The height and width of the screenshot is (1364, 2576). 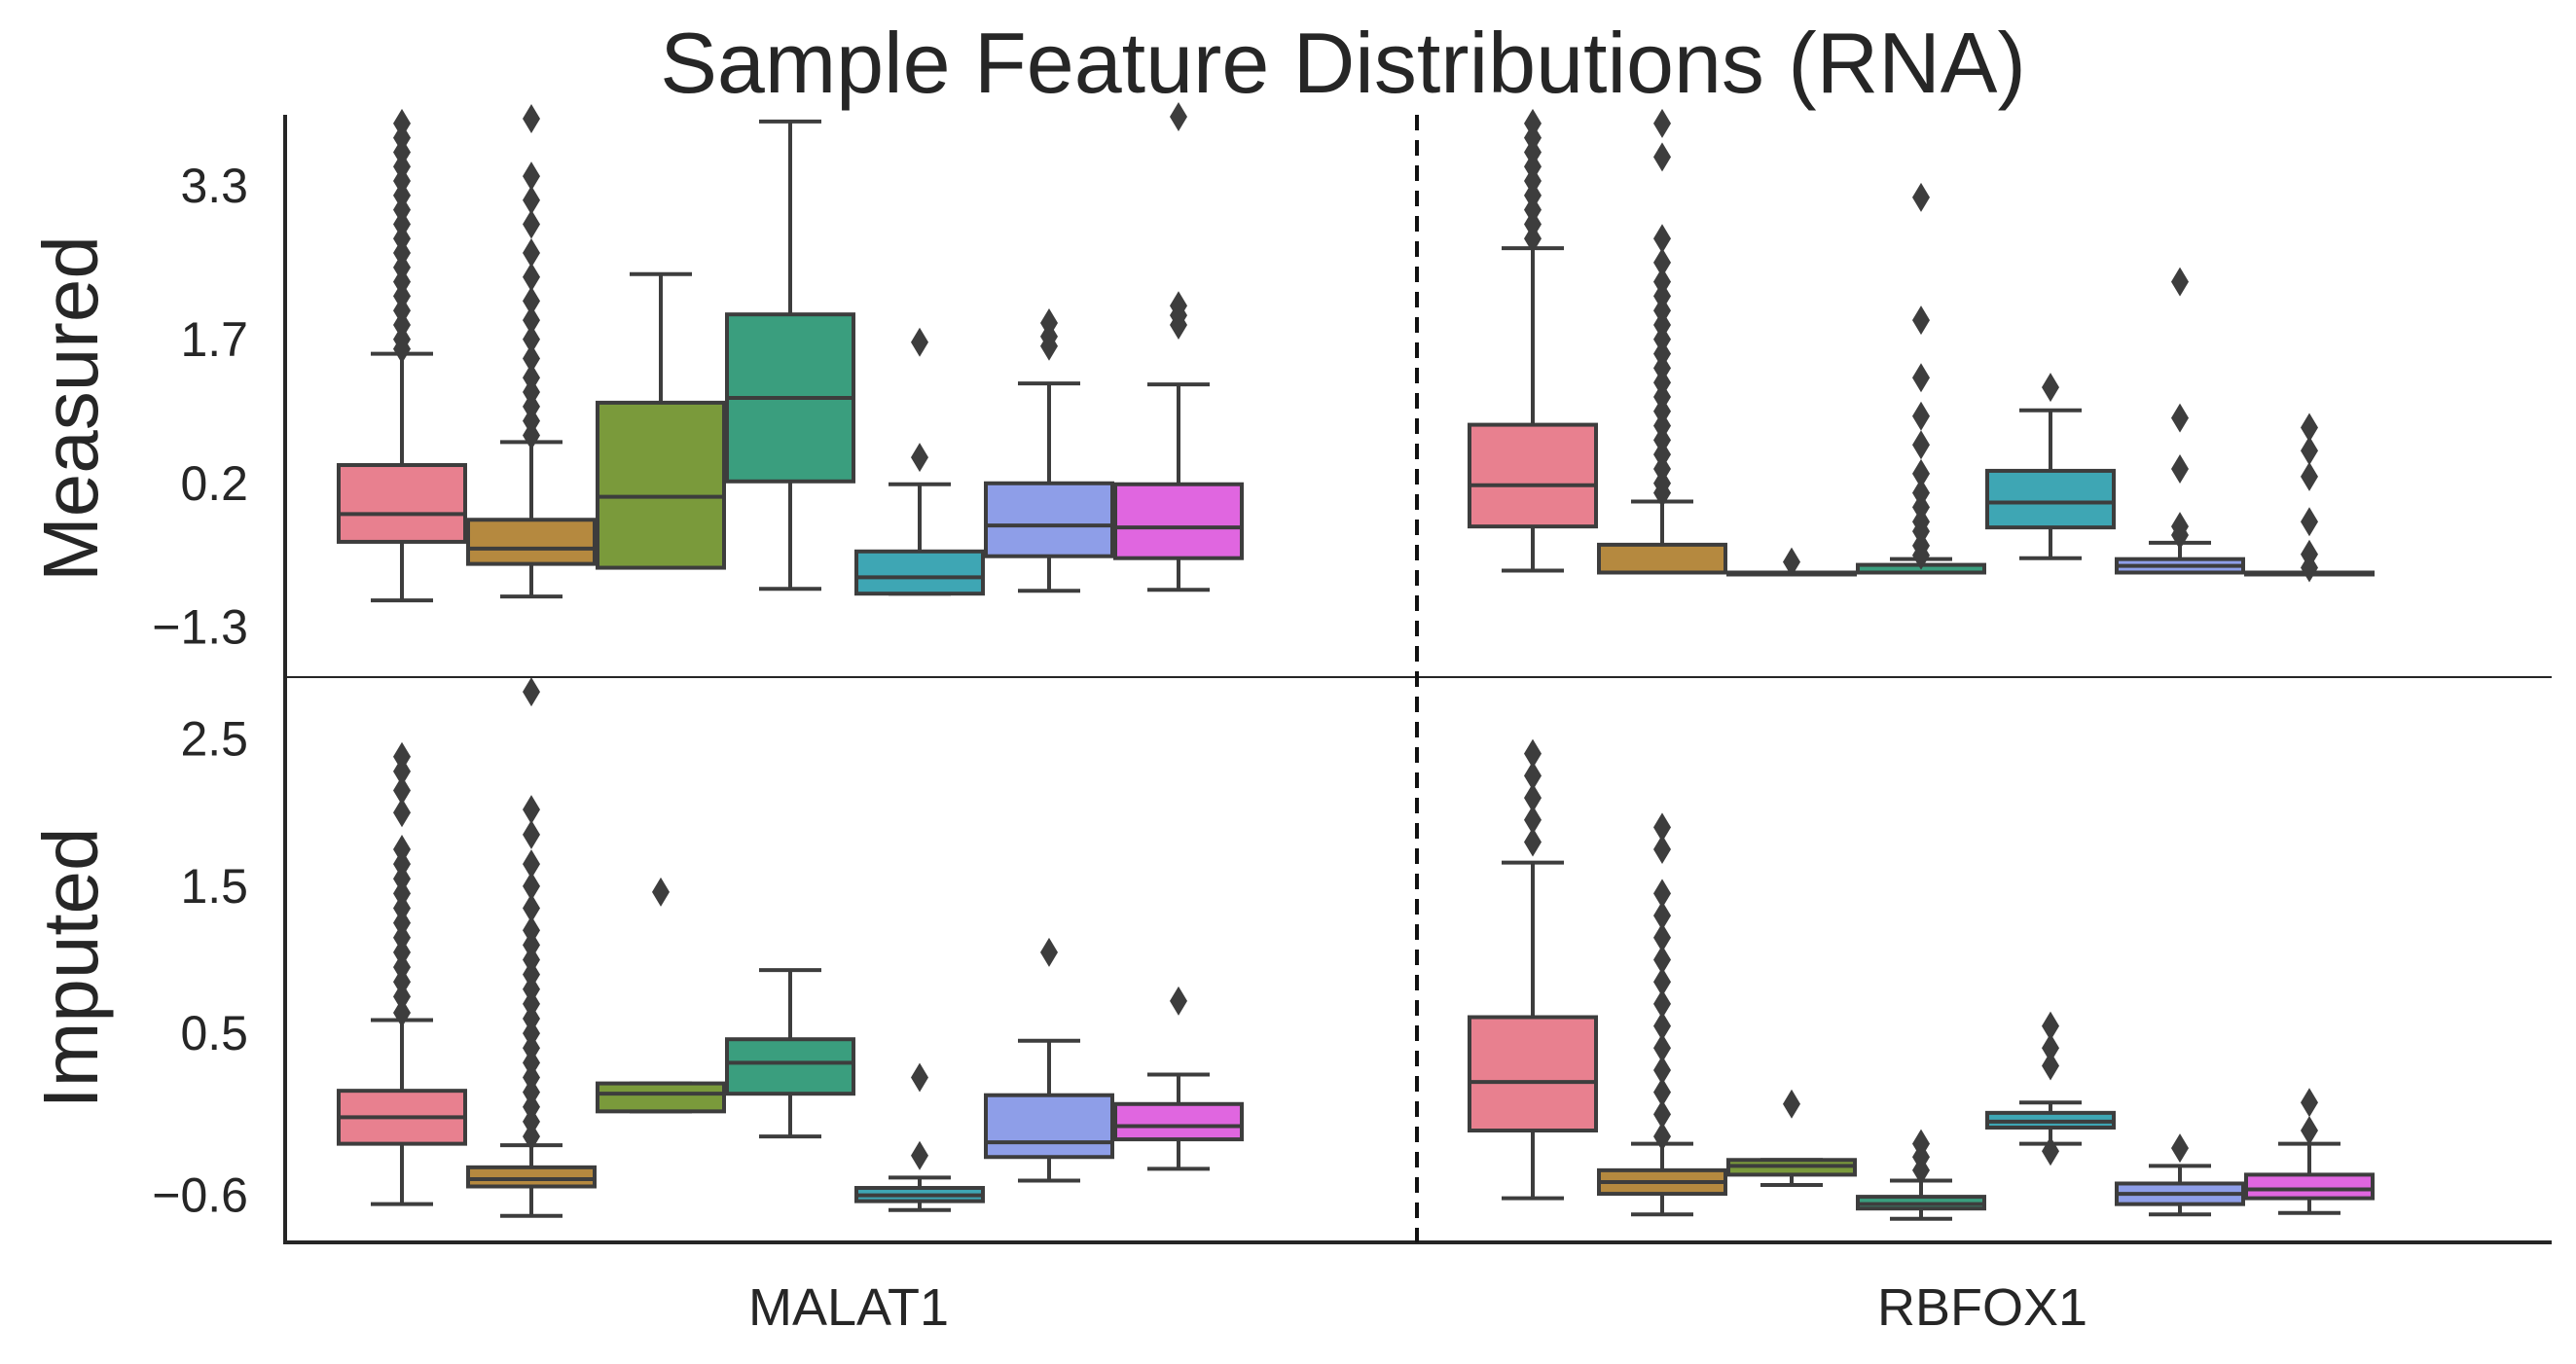 What do you see at coordinates (200, 627) in the screenshot?
I see `y-tick-label: −1.3` at bounding box center [200, 627].